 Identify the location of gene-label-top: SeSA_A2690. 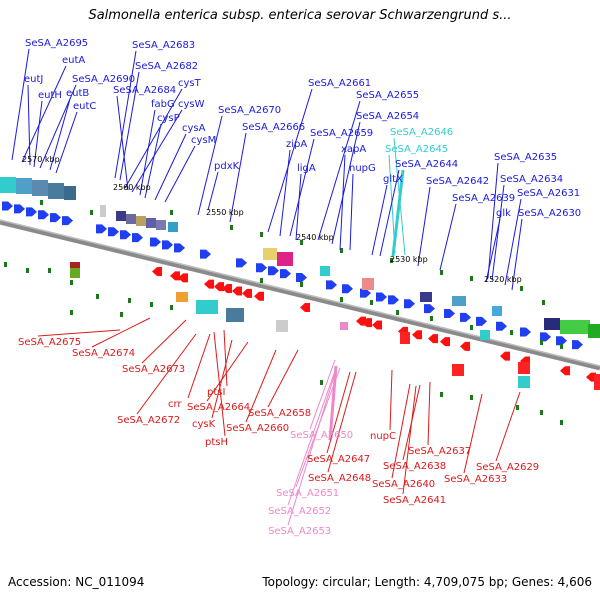
(103, 79).